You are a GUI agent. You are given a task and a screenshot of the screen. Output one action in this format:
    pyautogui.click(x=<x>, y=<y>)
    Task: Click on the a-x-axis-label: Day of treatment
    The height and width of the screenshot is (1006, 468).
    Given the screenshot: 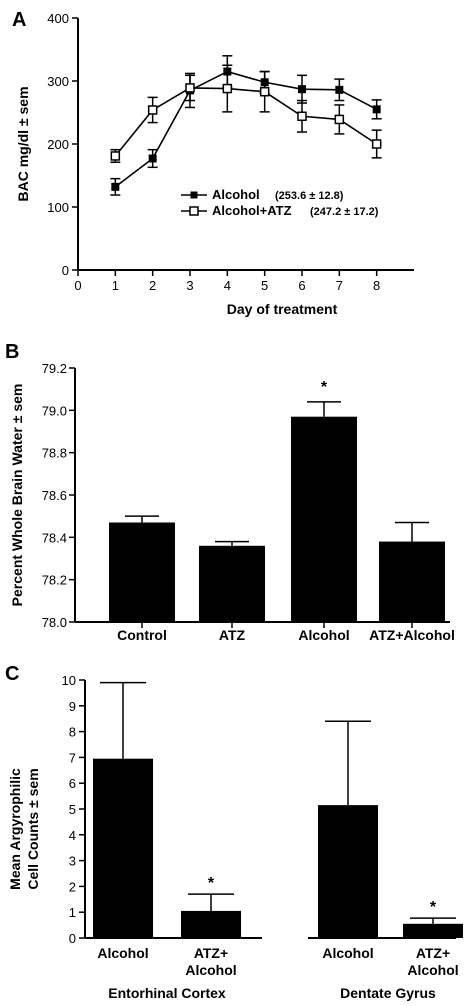 What is the action you would take?
    pyautogui.click(x=282, y=309)
    